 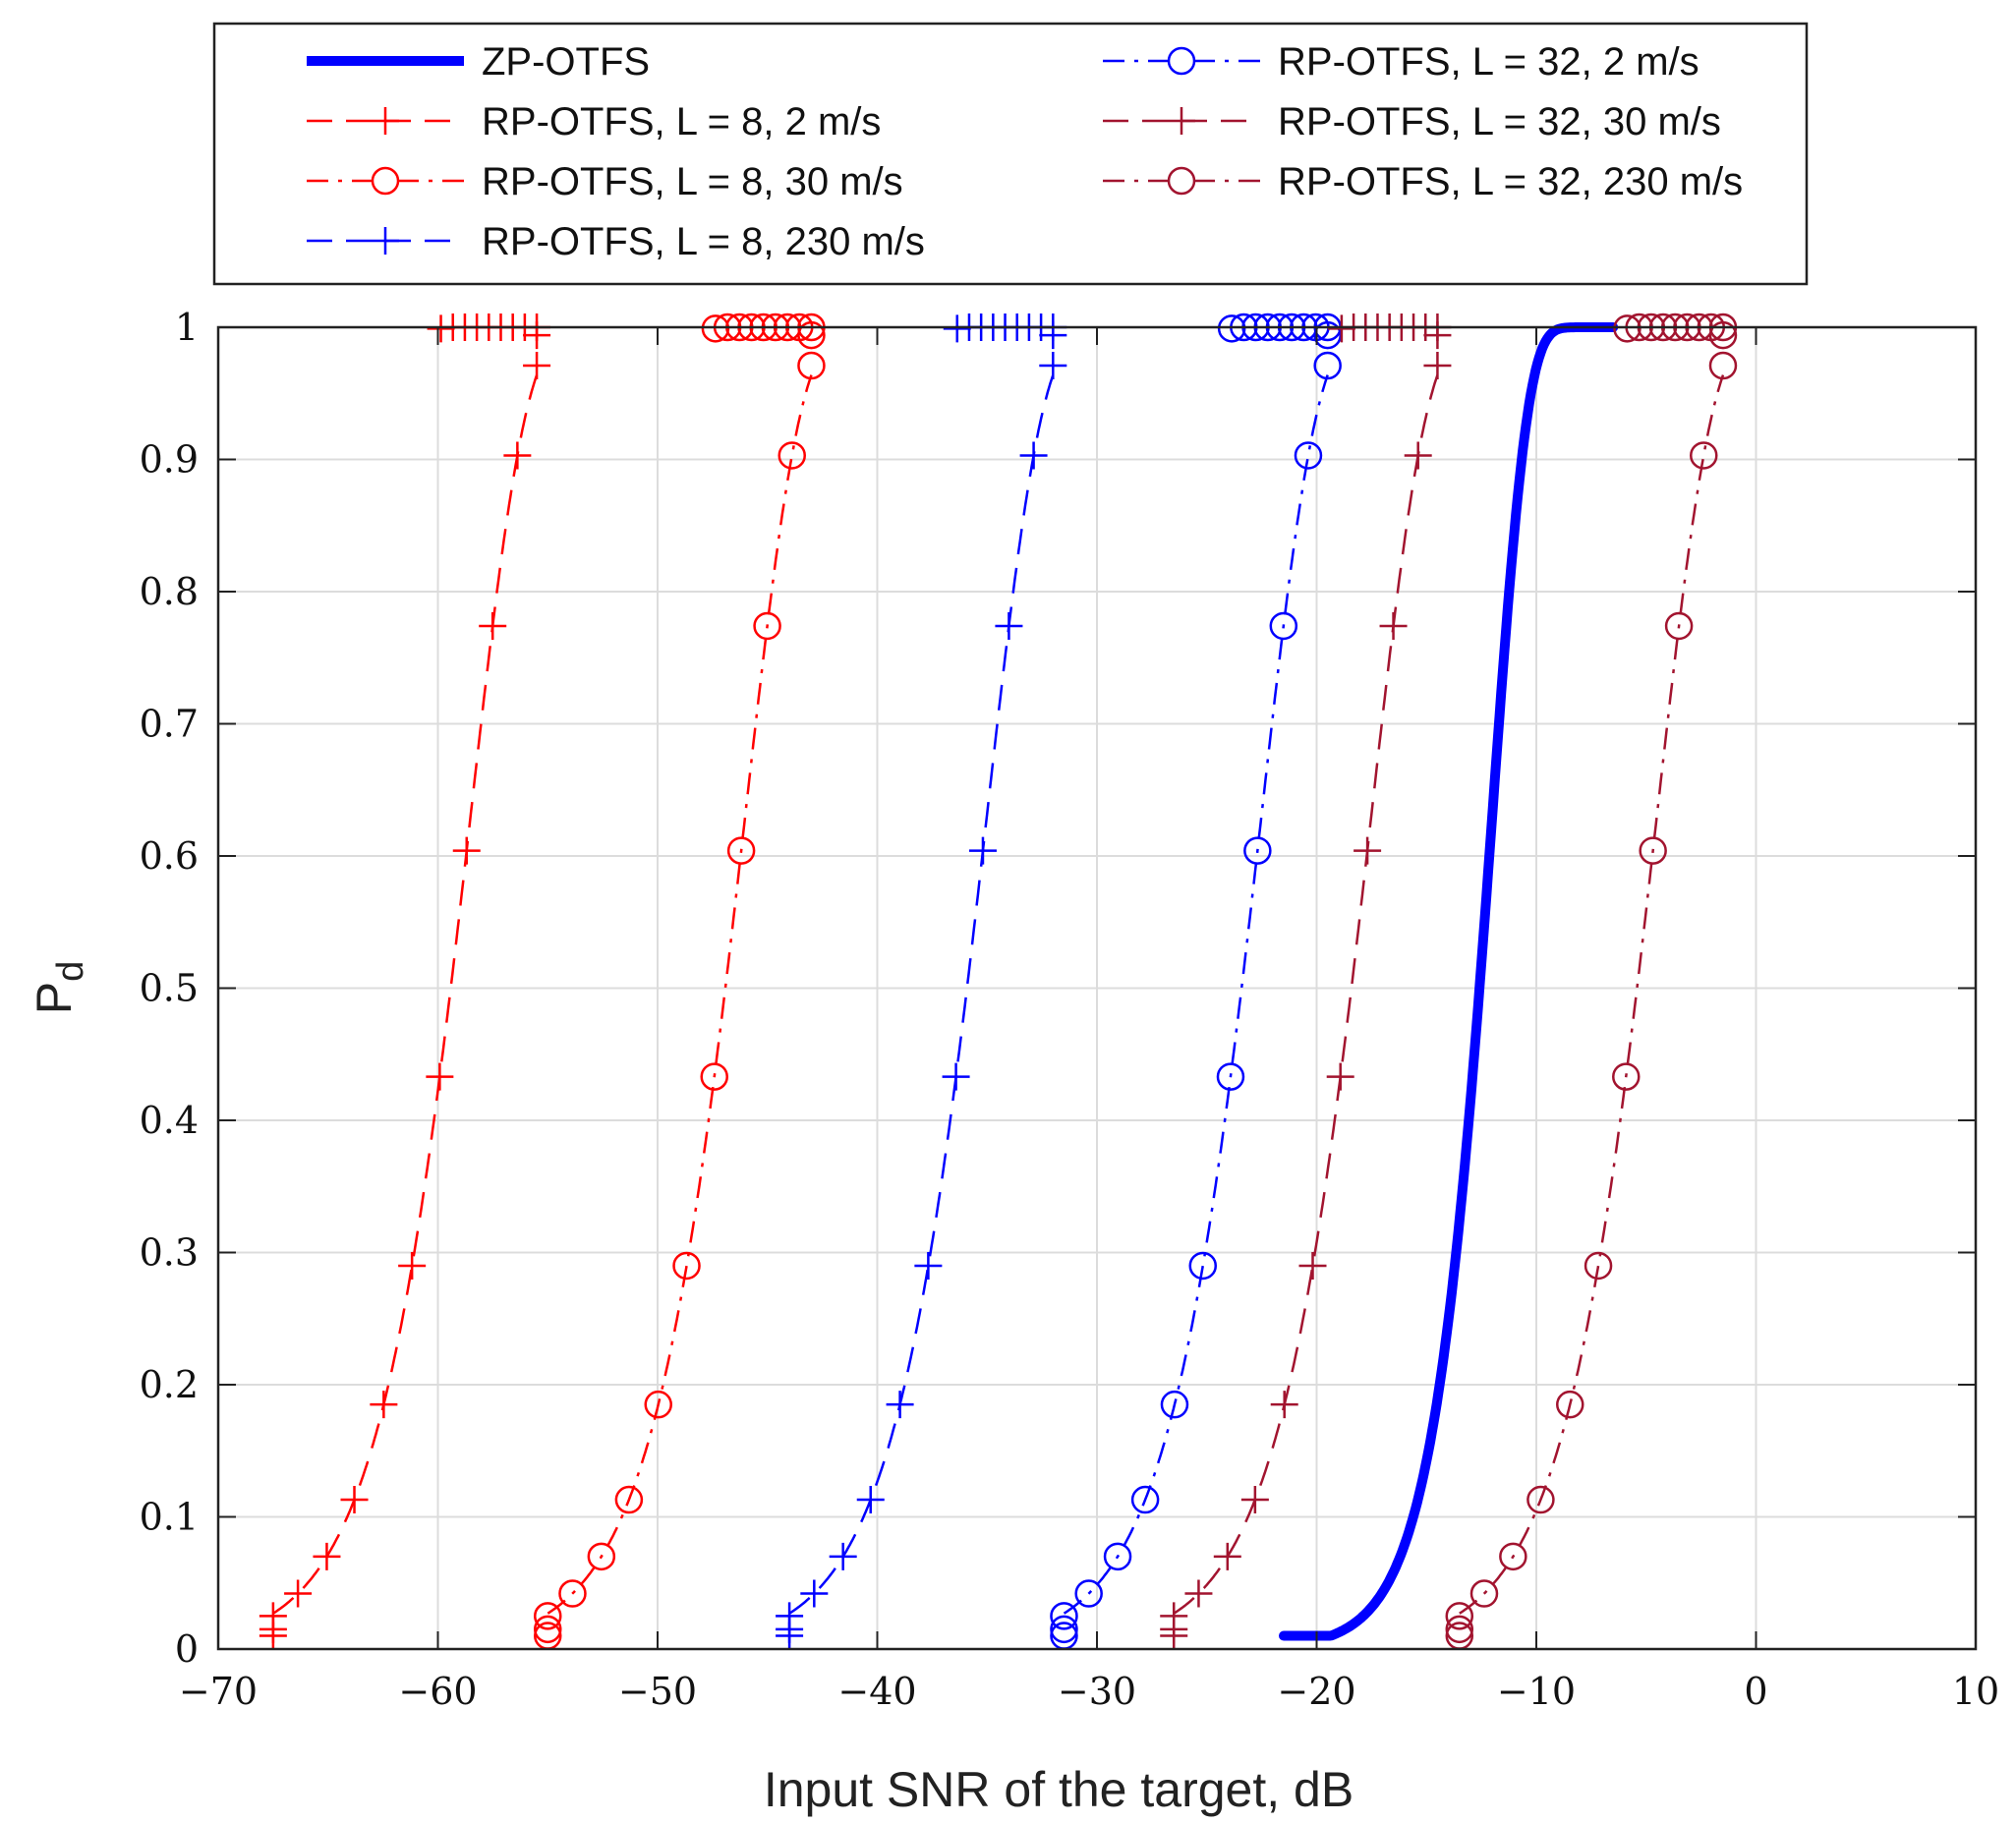 What do you see at coordinates (187, 327) in the screenshot?
I see `y-tick-label: 1` at bounding box center [187, 327].